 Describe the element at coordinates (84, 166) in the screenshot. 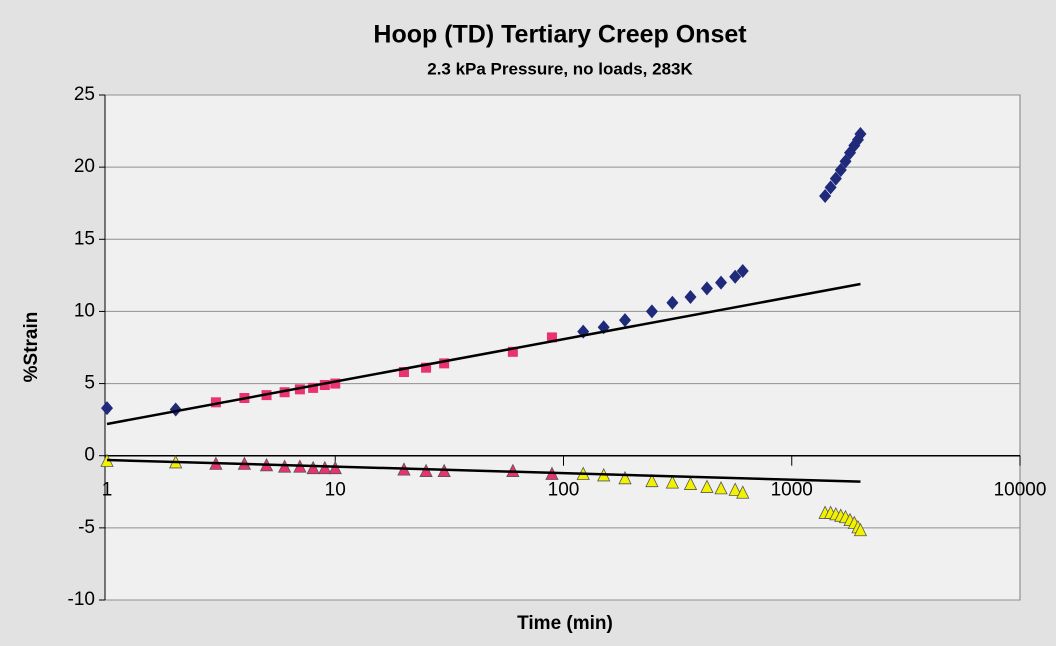

I see `y-tick-label: 20` at that location.